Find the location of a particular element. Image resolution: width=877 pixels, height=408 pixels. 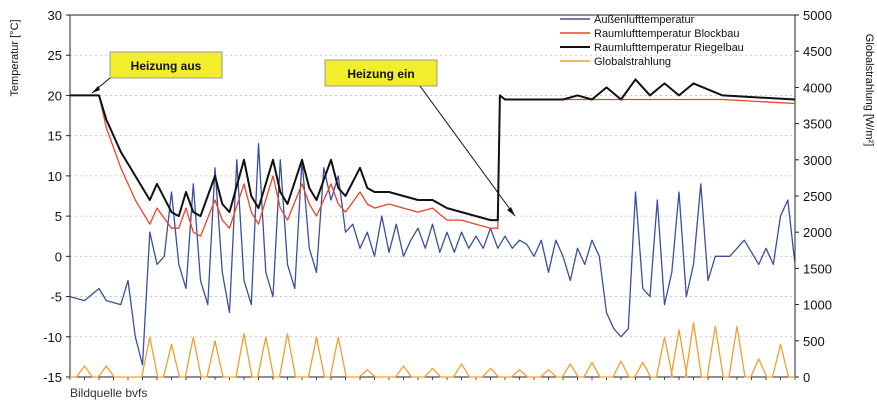

annotation-heizung-aus: Heizung aus is located at coordinates (157, 72).